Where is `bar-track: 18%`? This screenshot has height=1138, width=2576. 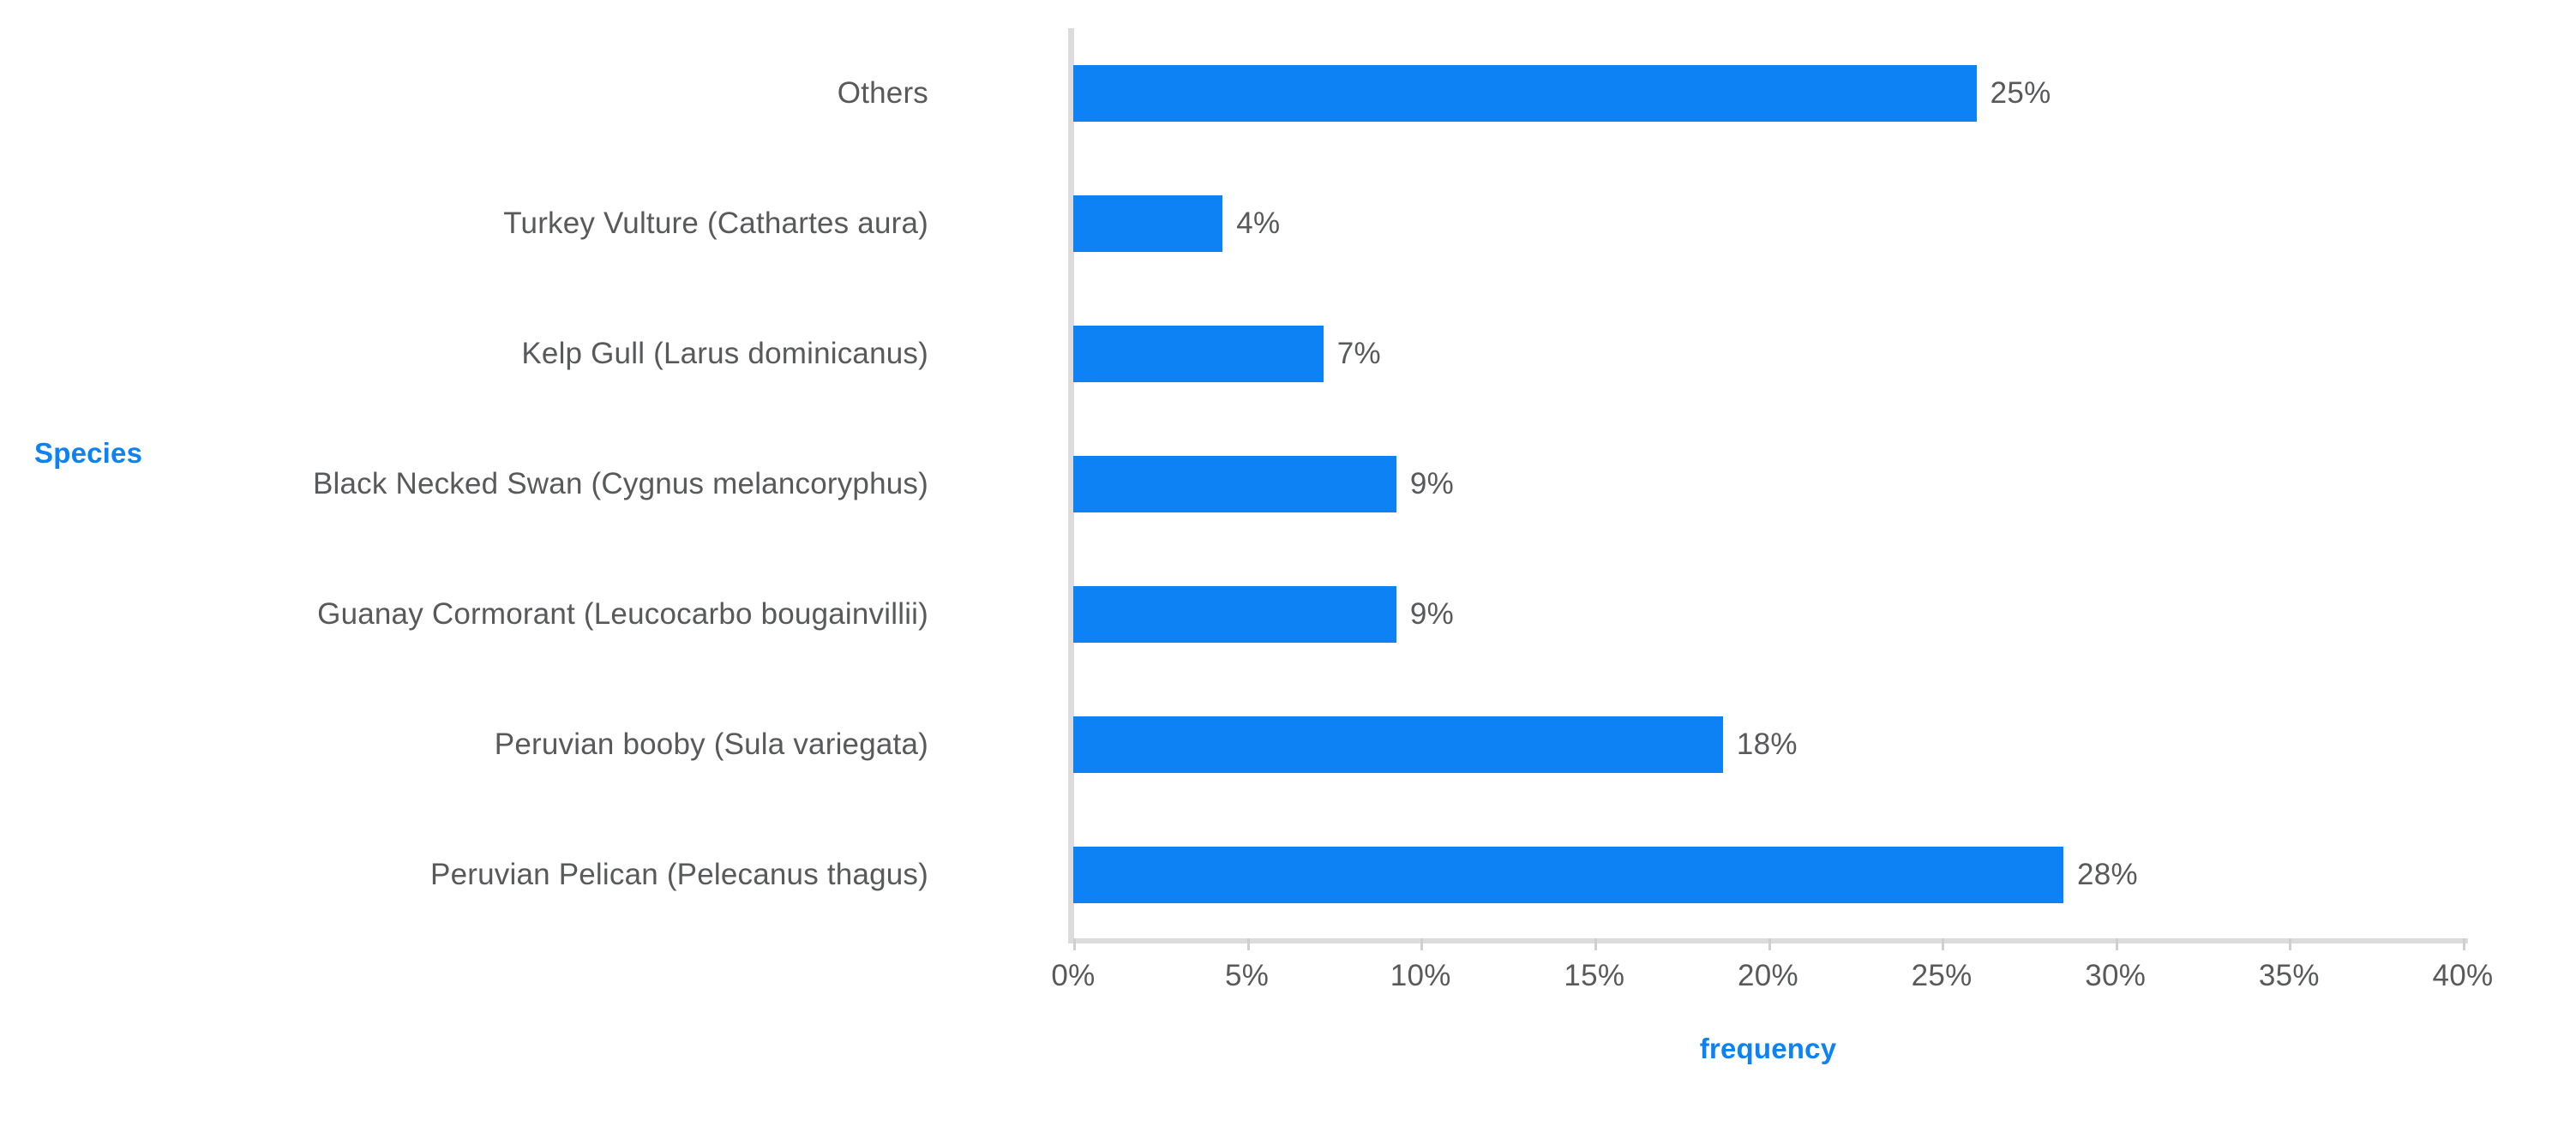 bar-track: 18% is located at coordinates (1768, 744).